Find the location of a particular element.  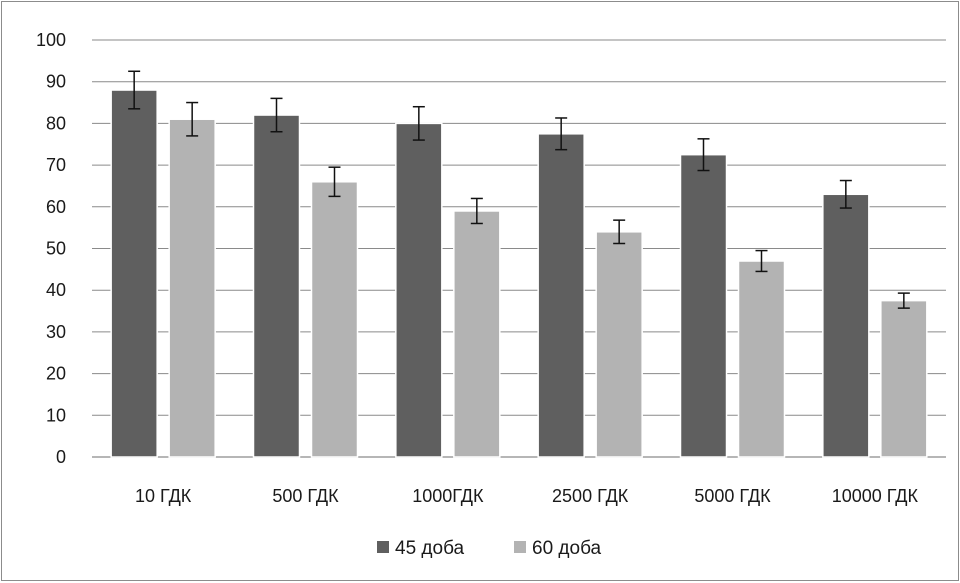

legend-item: 60 доба is located at coordinates (558, 548).